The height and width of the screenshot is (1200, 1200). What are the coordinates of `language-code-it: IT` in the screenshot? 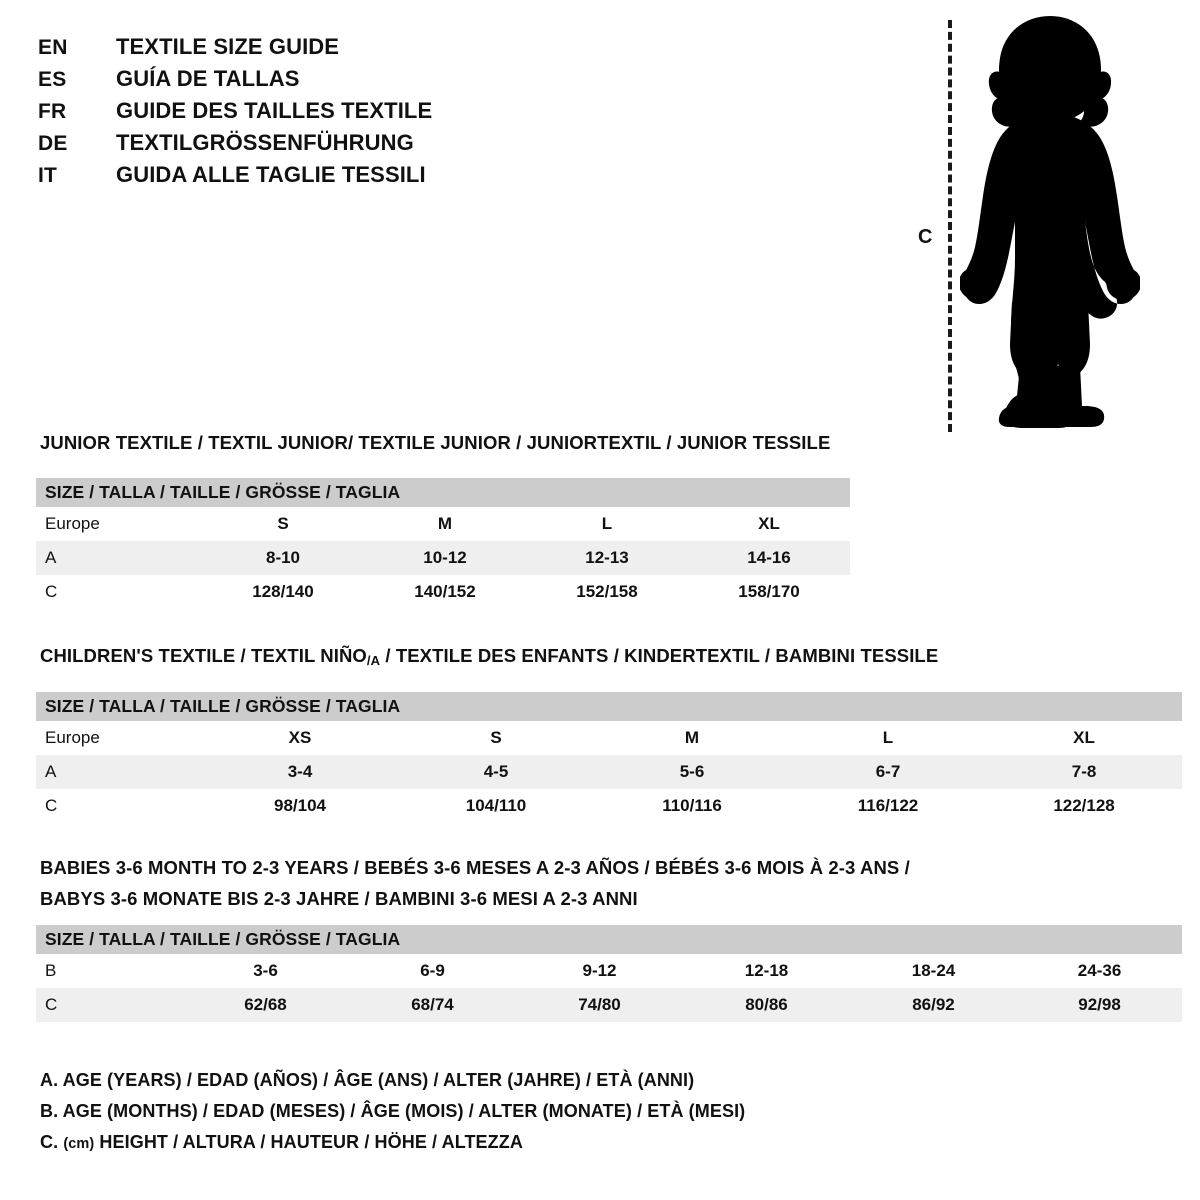 It's located at (48, 175).